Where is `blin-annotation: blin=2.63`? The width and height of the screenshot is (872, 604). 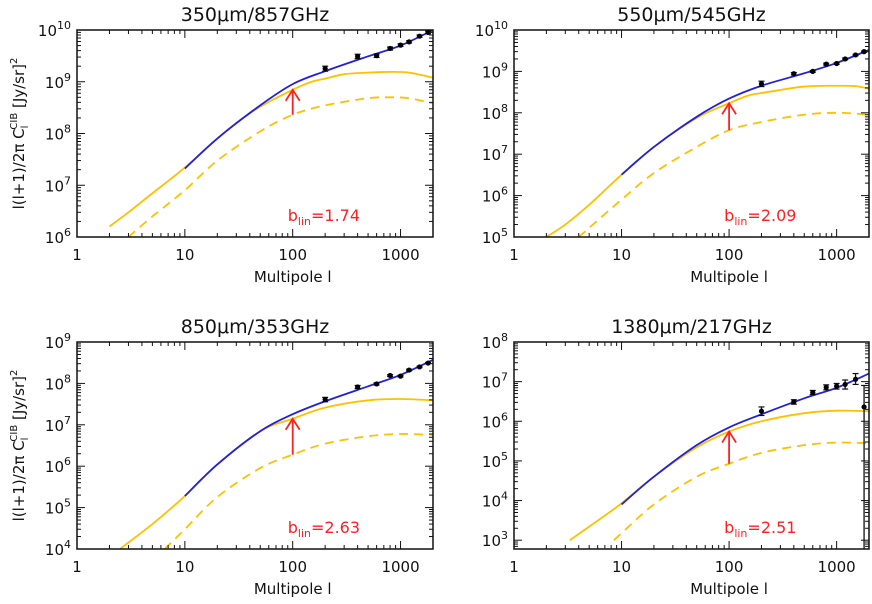 blin-annotation: blin=2.63 is located at coordinates (324, 529).